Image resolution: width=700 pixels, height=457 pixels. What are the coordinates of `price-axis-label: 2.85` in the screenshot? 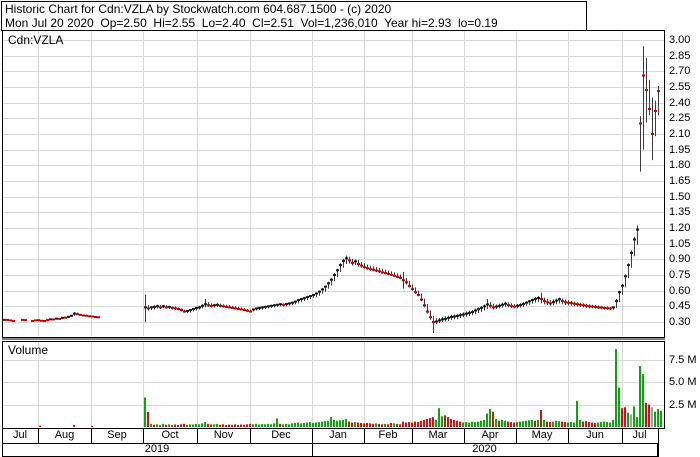 It's located at (680, 56).